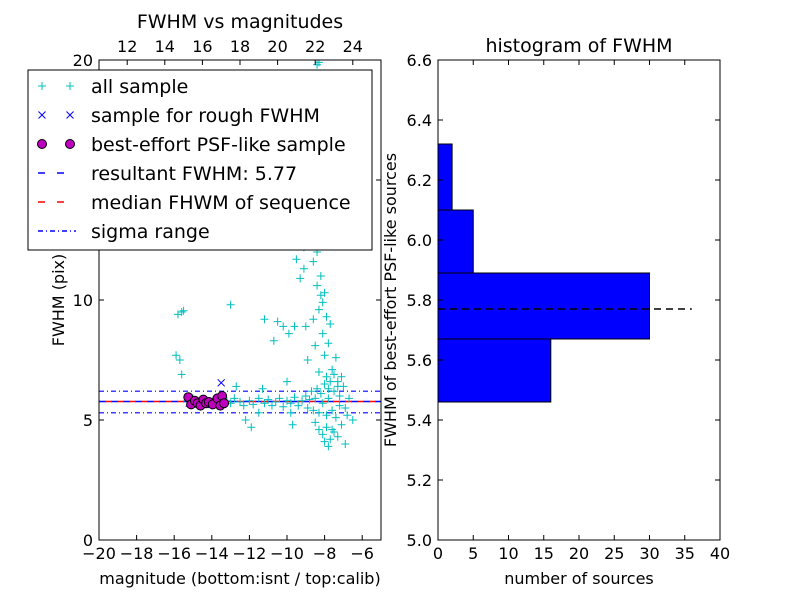 The width and height of the screenshot is (800, 600). I want to click on scatter-top-tick-label: 20, so click(277, 46).